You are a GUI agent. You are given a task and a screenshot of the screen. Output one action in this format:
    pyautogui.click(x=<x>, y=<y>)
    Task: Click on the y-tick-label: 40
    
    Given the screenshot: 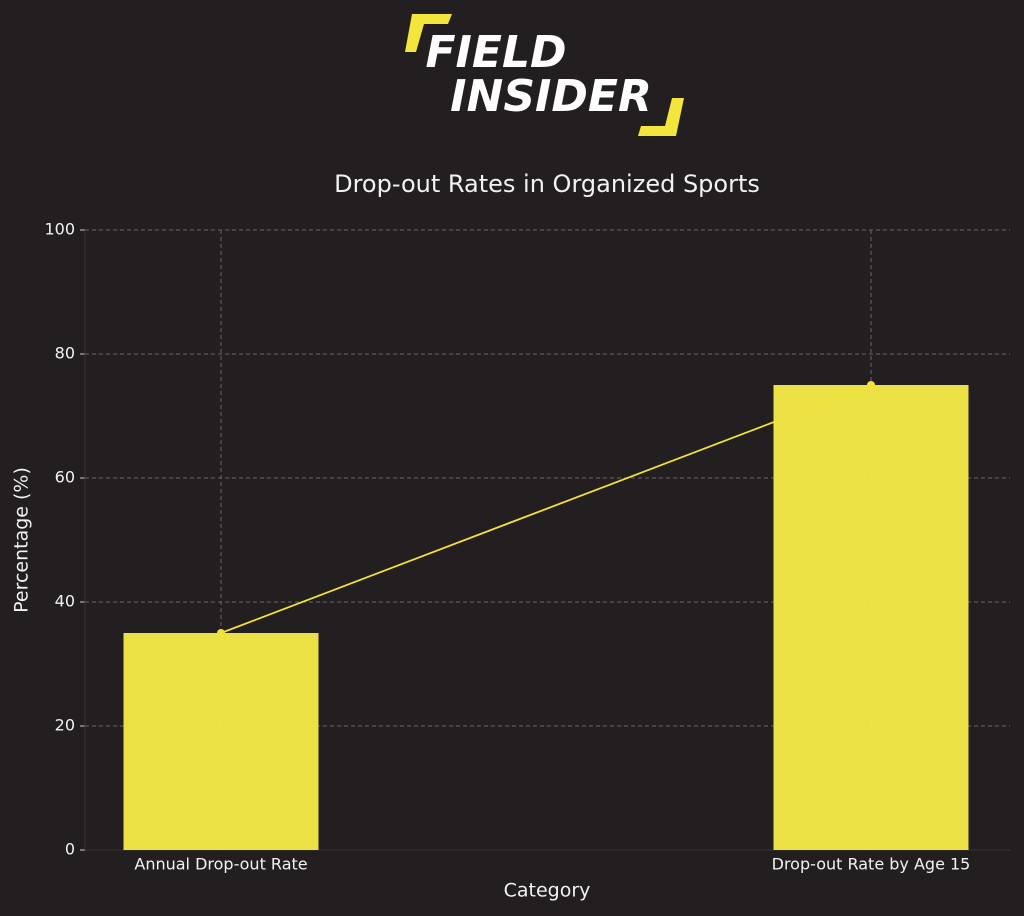 What is the action you would take?
    pyautogui.click(x=65, y=601)
    